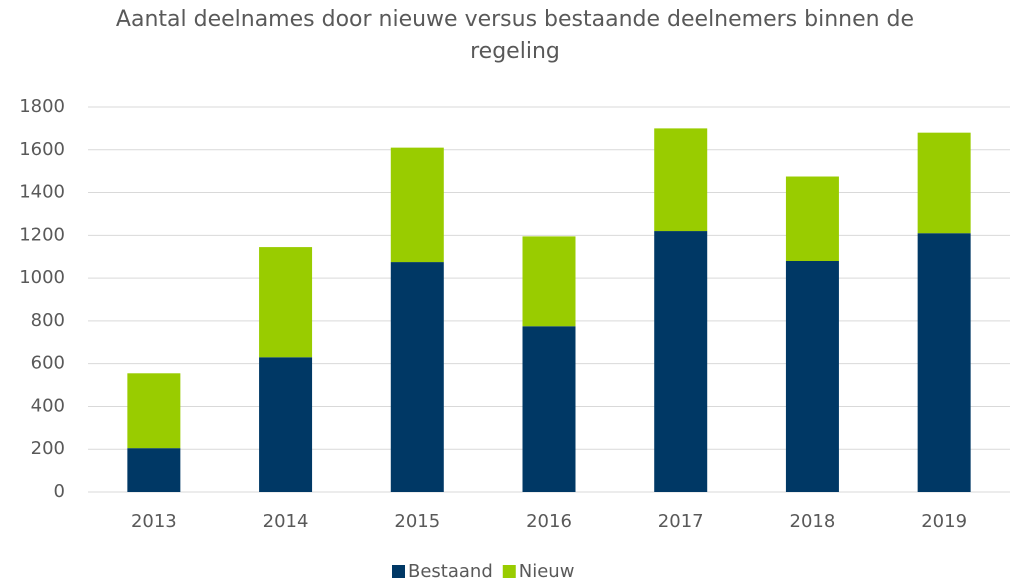  I want to click on y-tick-label: 400, so click(48, 405).